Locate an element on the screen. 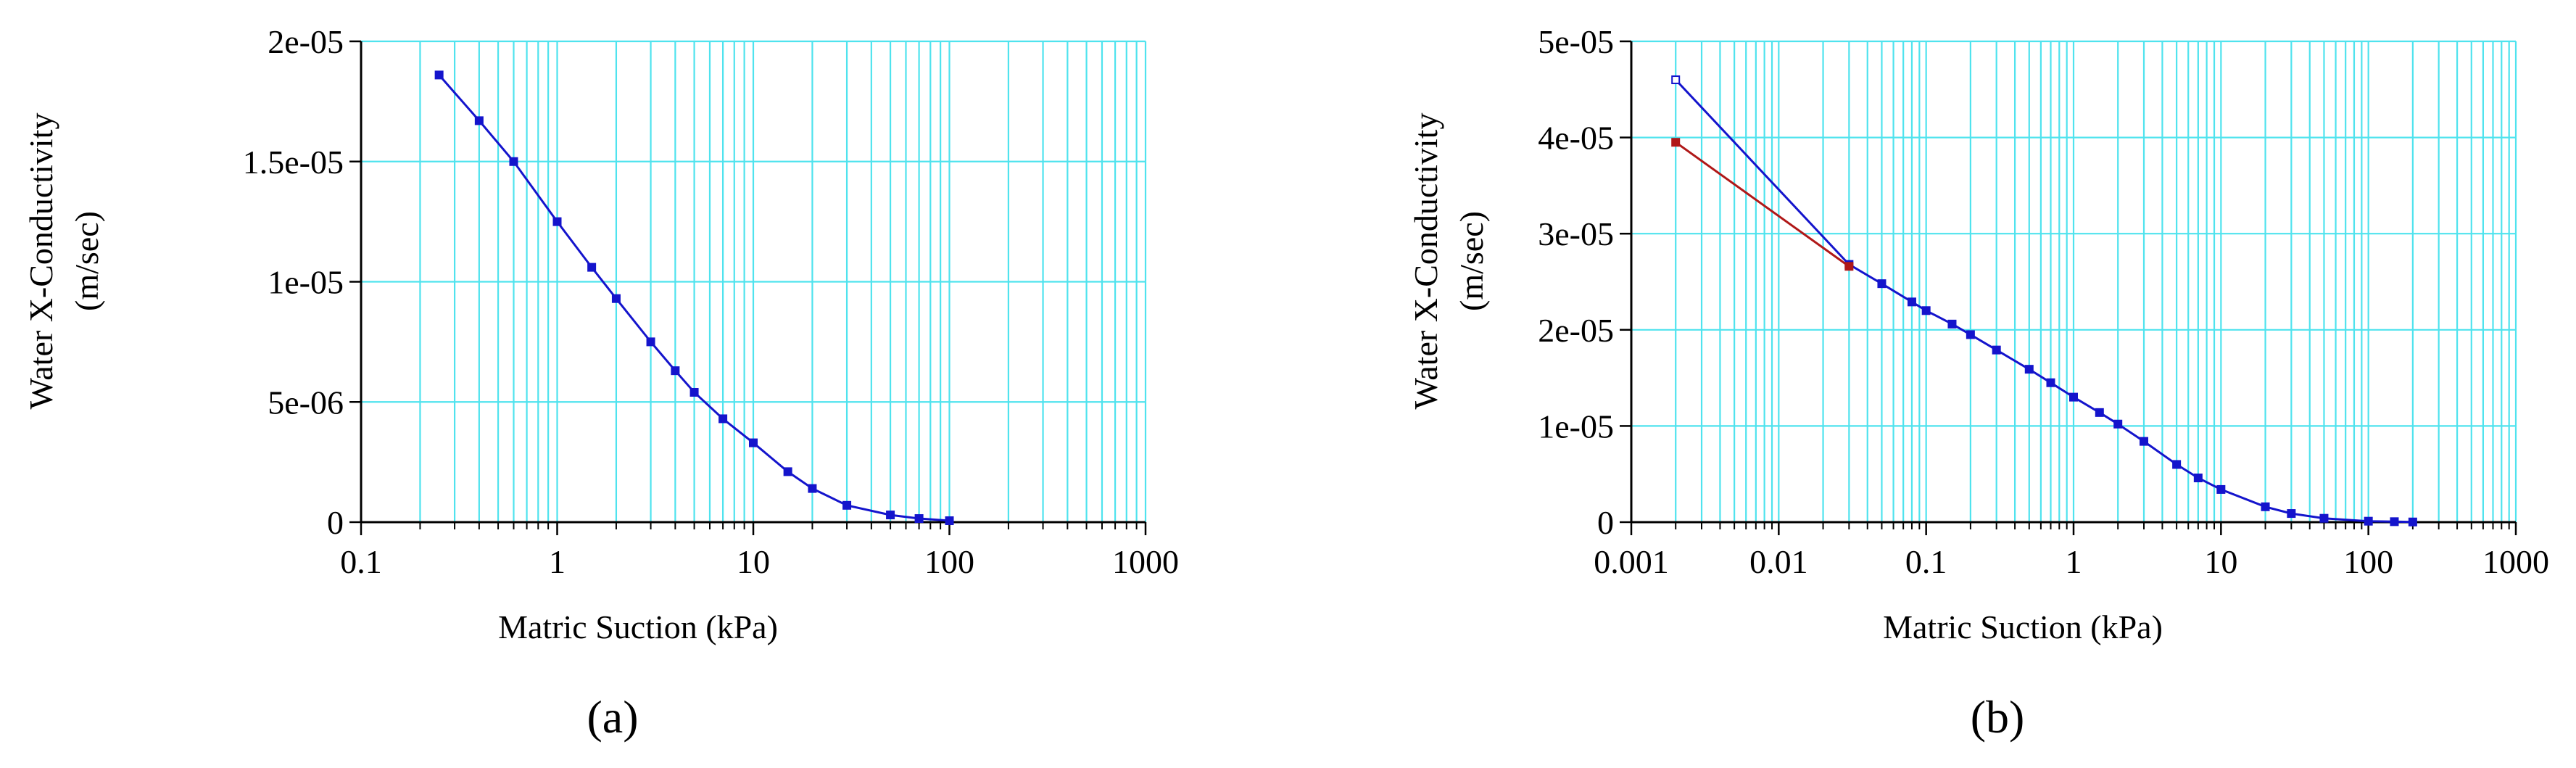  x-tick-label: 0.001 is located at coordinates (1632, 561).